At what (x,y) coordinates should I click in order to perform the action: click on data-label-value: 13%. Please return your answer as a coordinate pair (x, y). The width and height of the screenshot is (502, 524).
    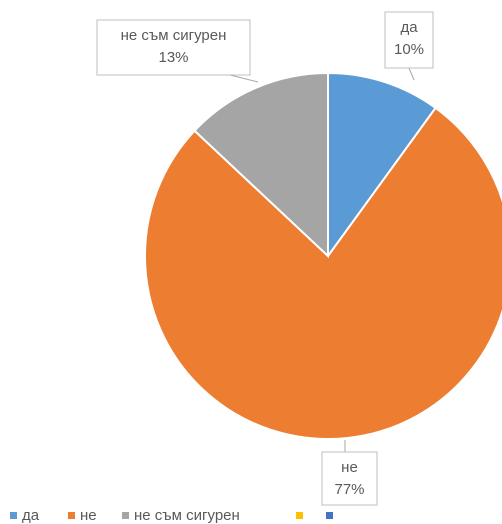
    Looking at the image, I should click on (173, 57).